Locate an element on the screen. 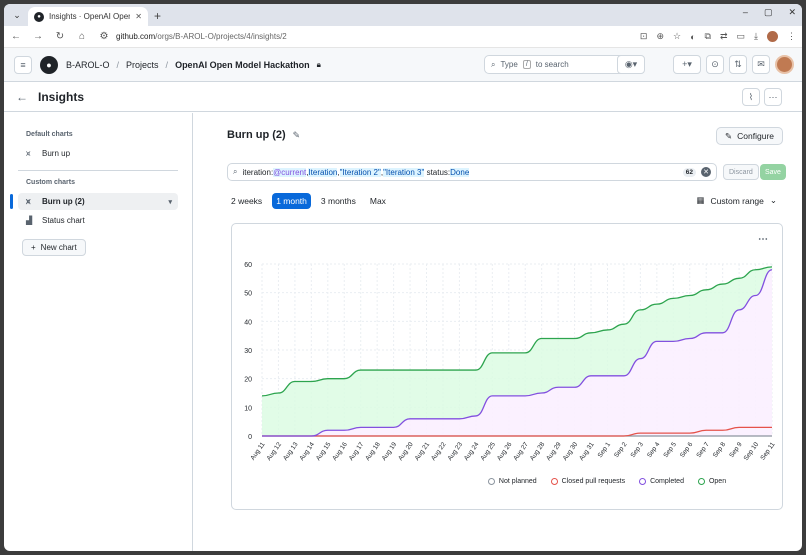 The height and width of the screenshot is (555, 806). chart-icon: ⌇ is located at coordinates (751, 97).